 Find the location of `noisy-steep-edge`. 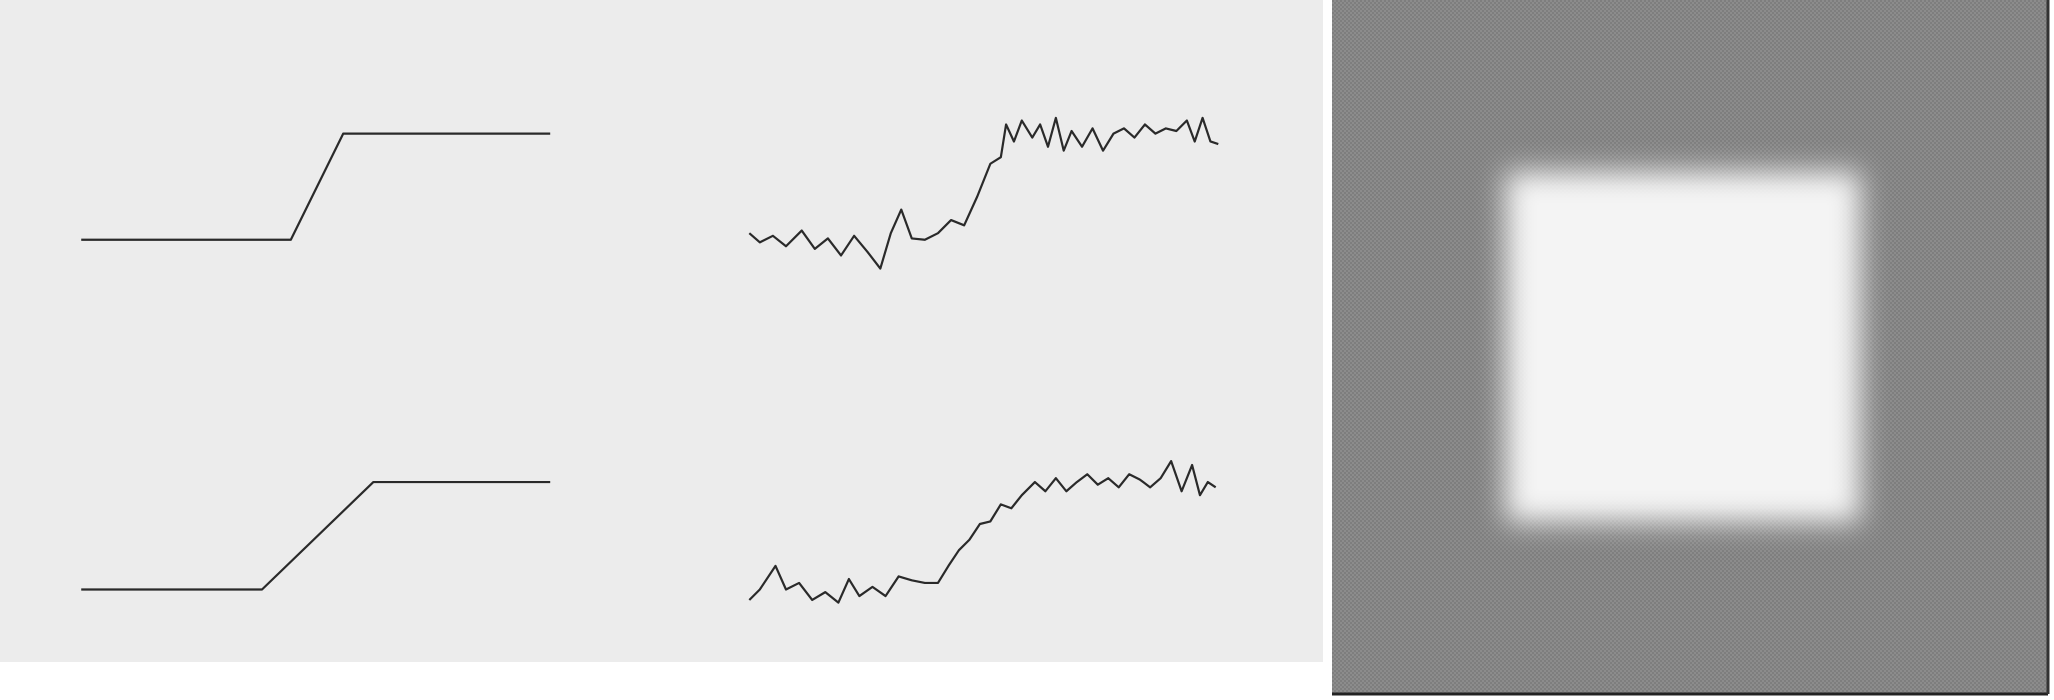

noisy-steep-edge is located at coordinates (983, 193).